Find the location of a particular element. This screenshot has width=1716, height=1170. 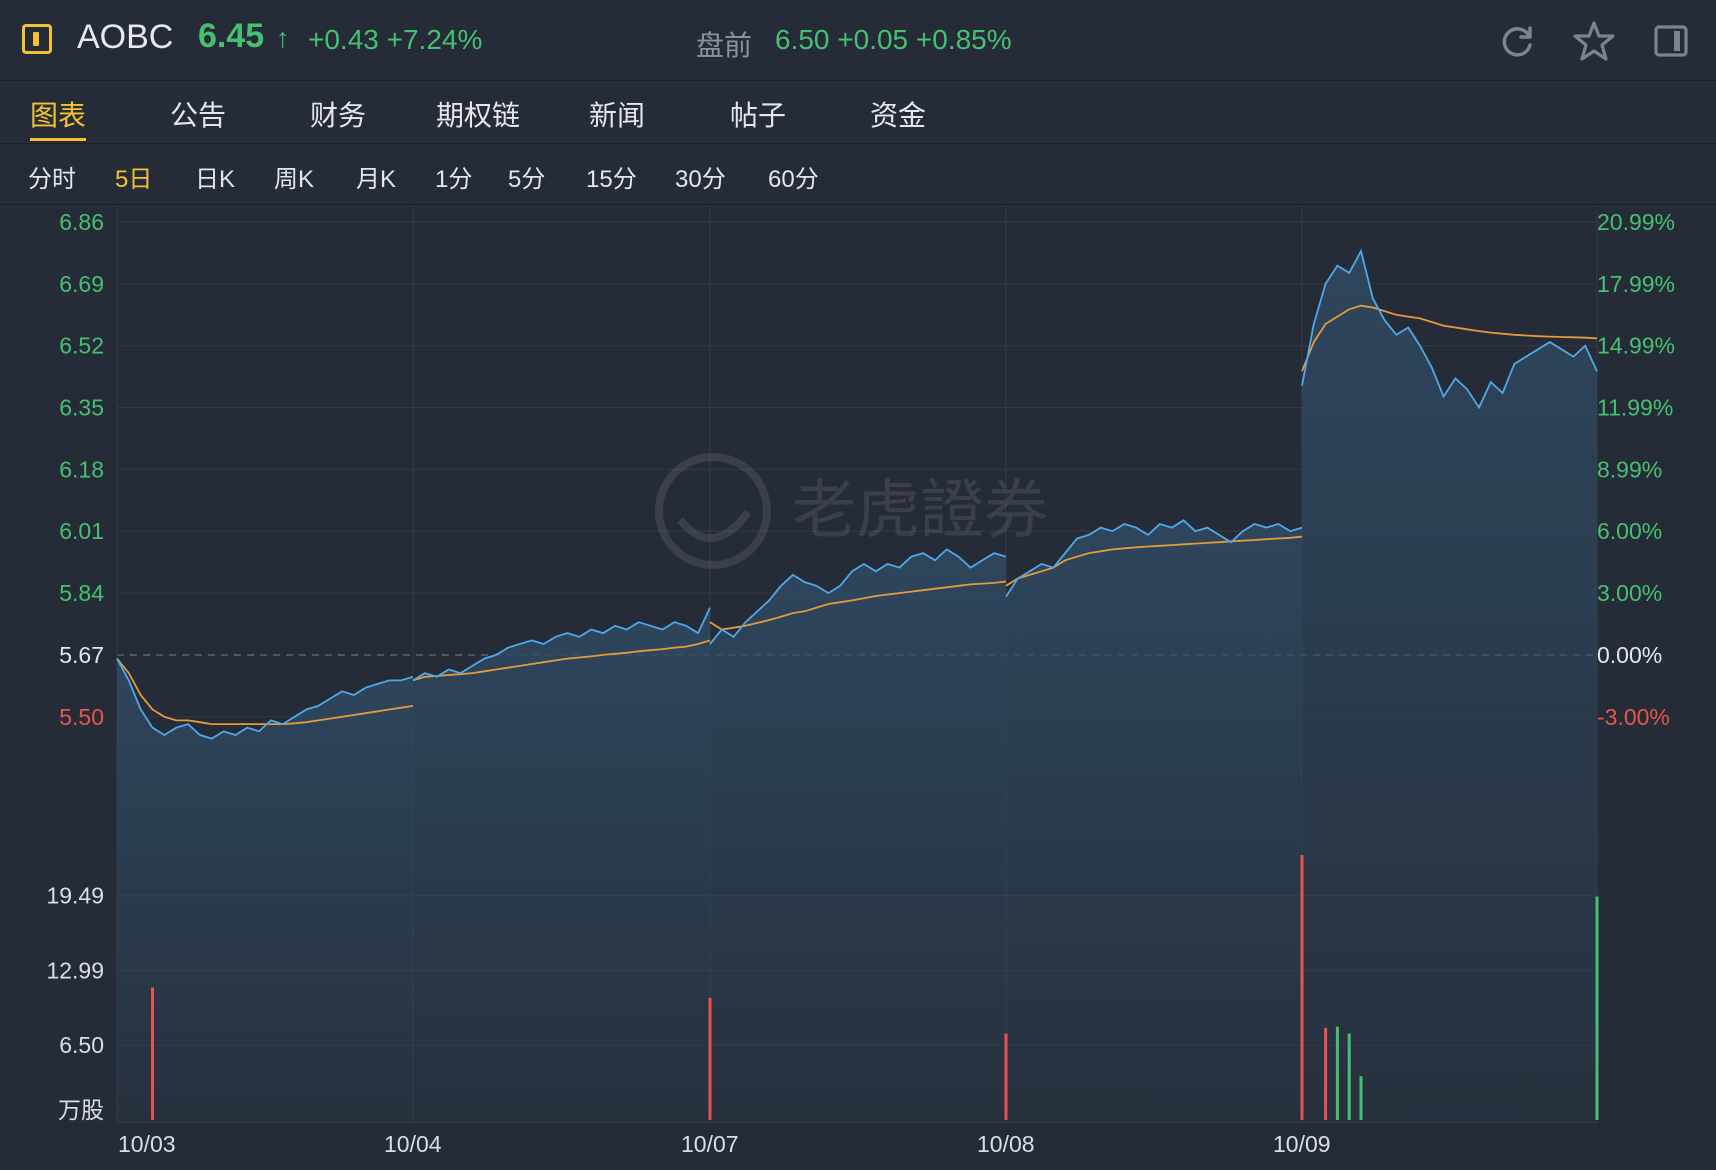

premarket-value: 6.50 +0.05 +0.85% is located at coordinates (893, 39).